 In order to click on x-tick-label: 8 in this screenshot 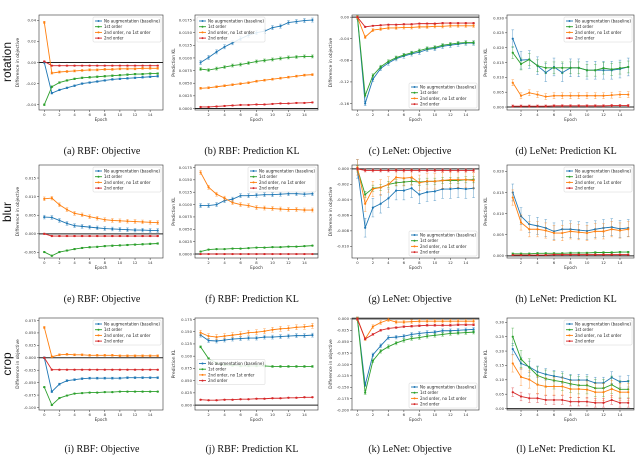, I will do `click(105, 114)`.